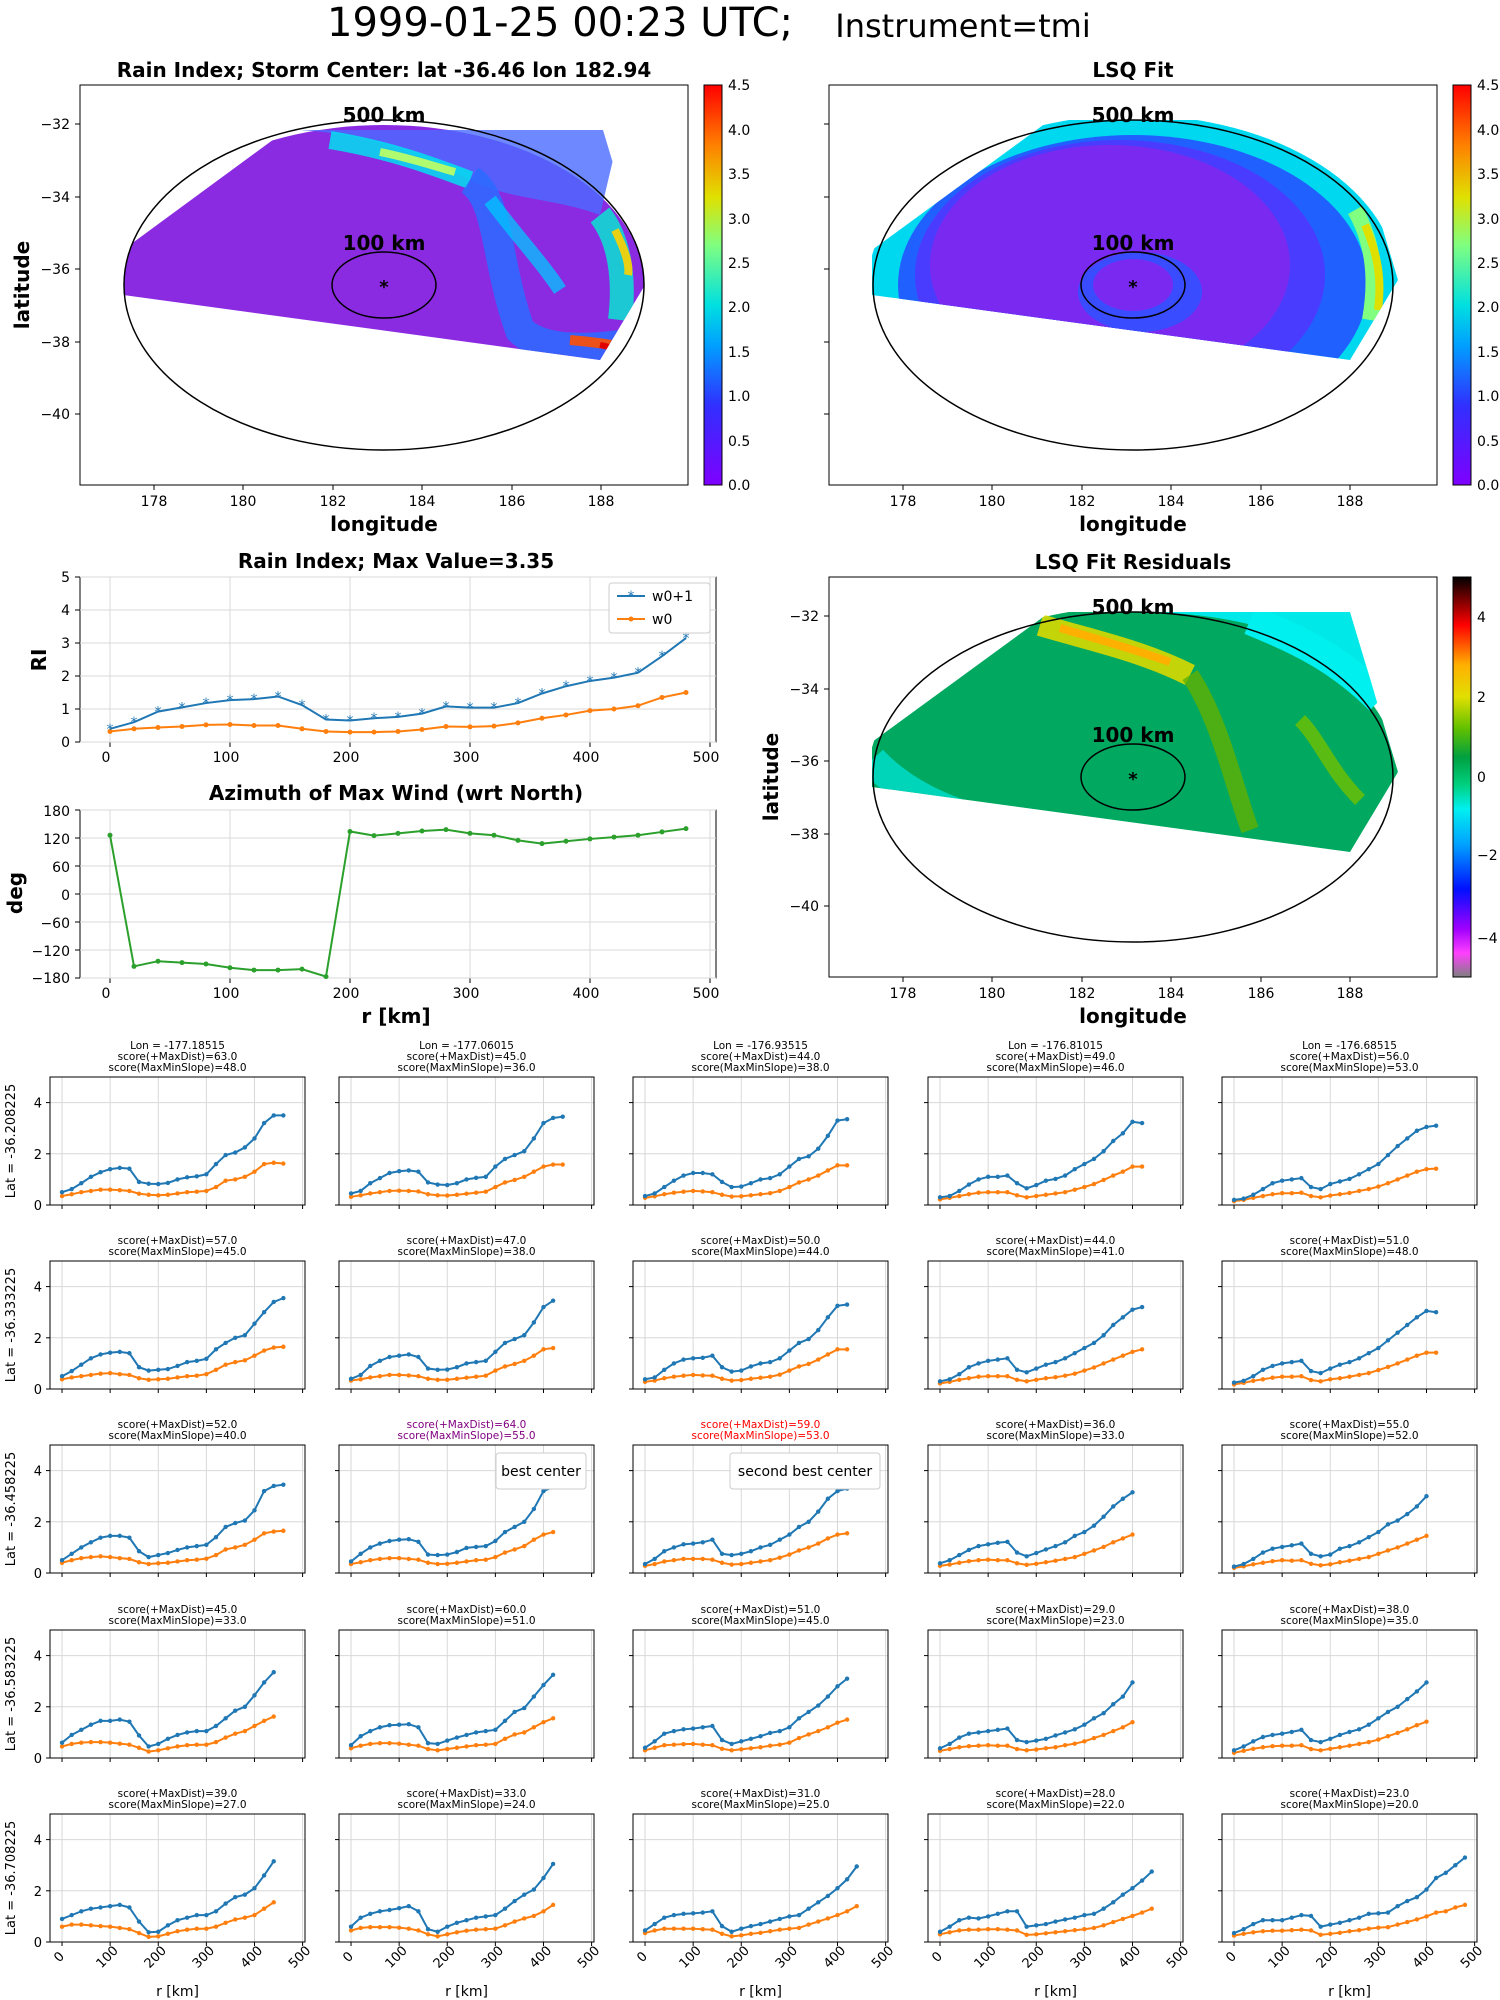 This screenshot has height=2000, width=1500. I want to click on cell-frame, so click(760, 1509).